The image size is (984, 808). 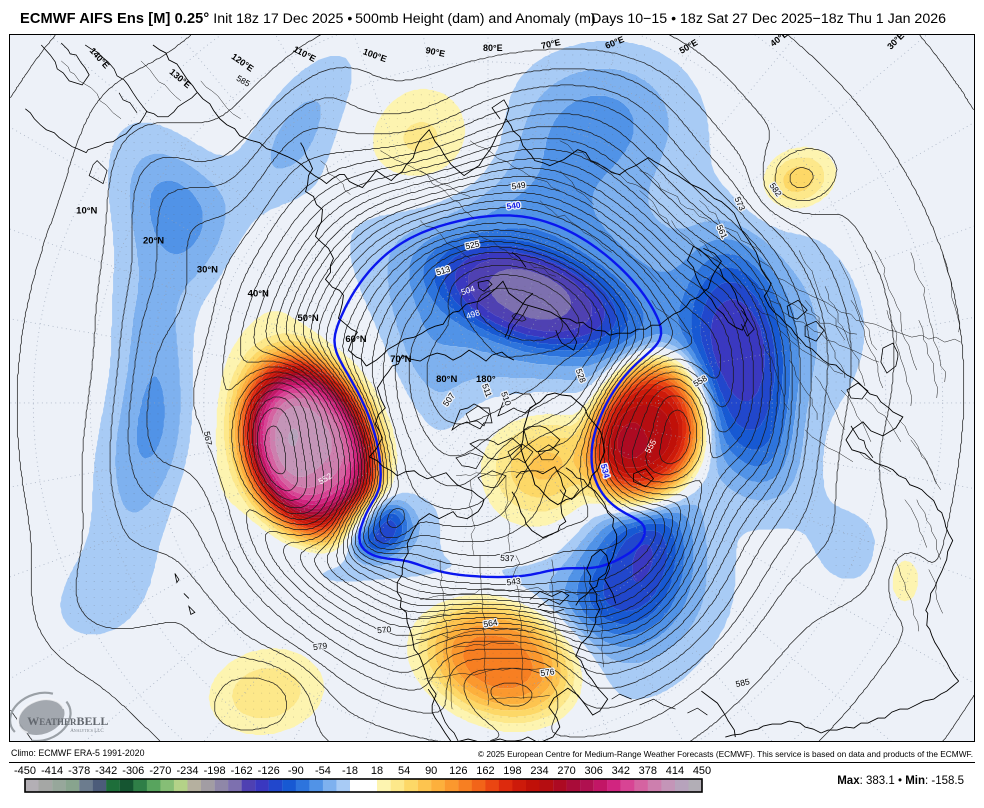 I want to click on svg-text: 54, so click(x=404, y=771).